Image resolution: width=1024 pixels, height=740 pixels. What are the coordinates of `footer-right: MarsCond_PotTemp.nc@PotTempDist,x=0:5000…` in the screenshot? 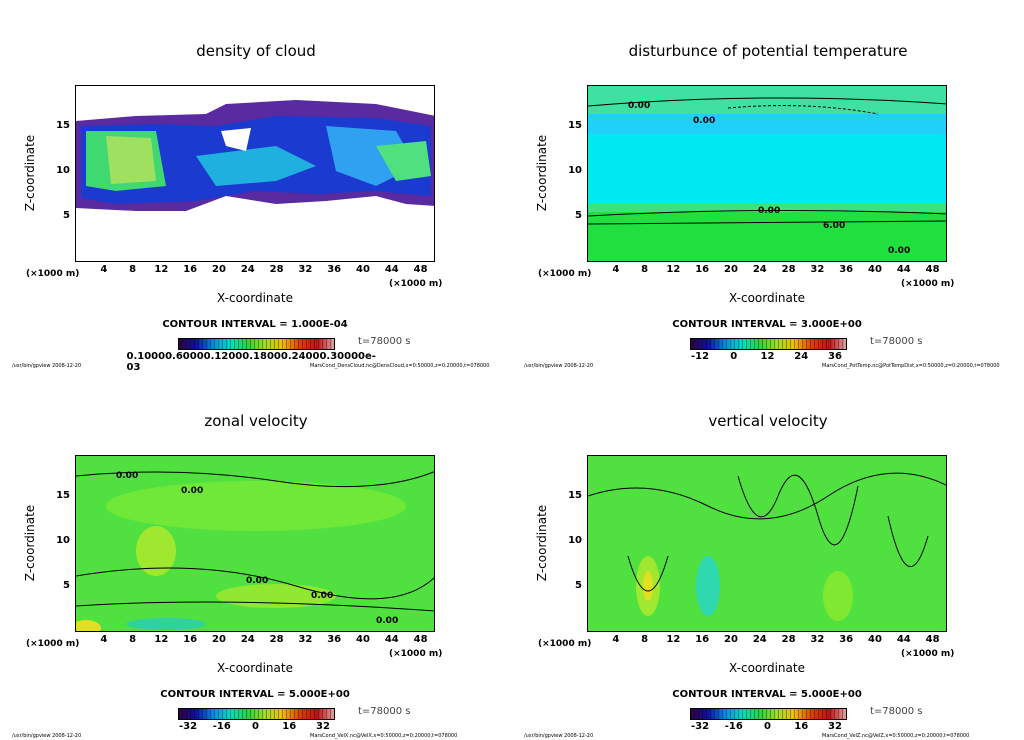 It's located at (911, 366).